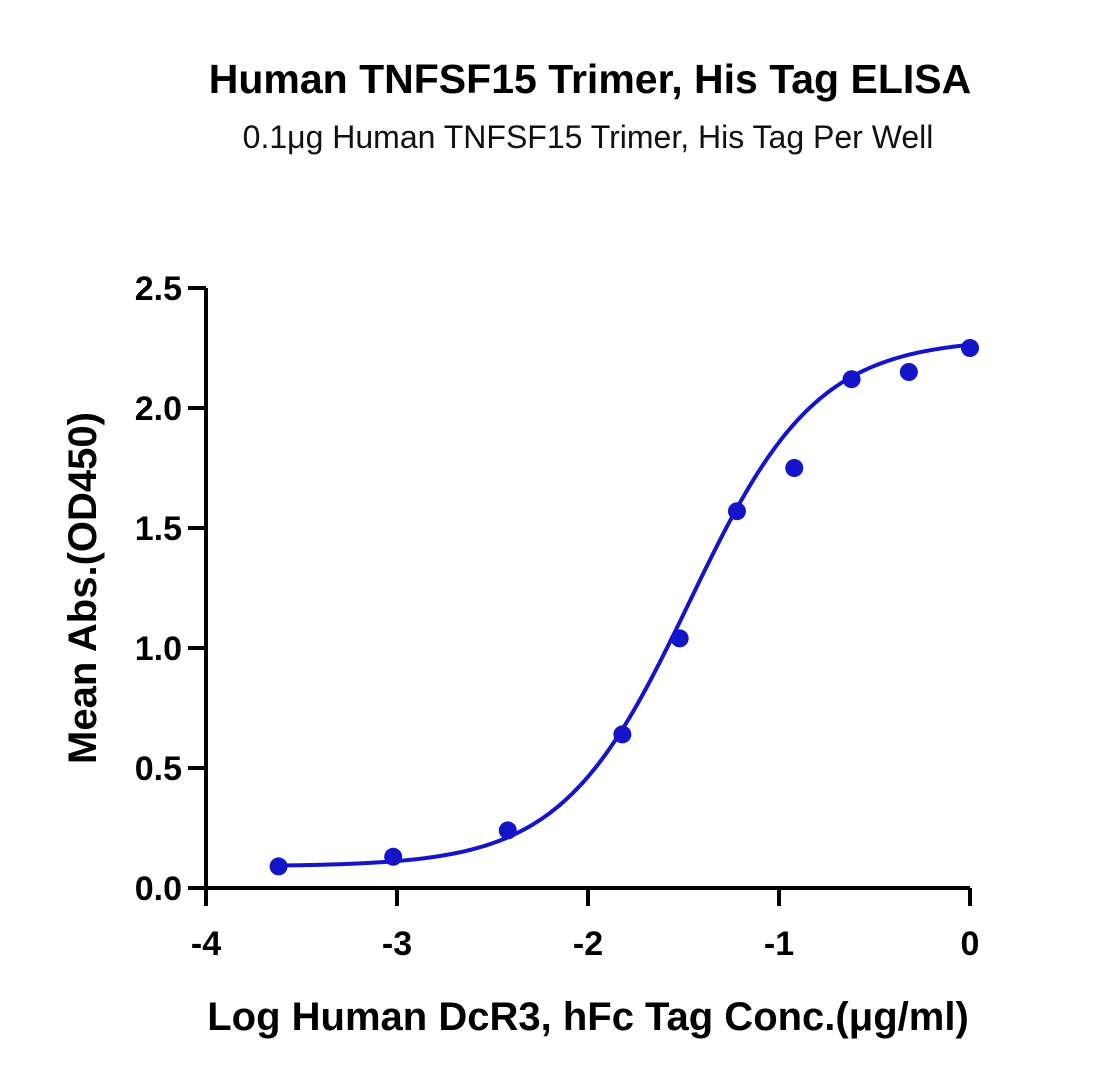 Image resolution: width=1102 pixels, height=1087 pixels. I want to click on y-tick-label: 2.0, so click(158, 409).